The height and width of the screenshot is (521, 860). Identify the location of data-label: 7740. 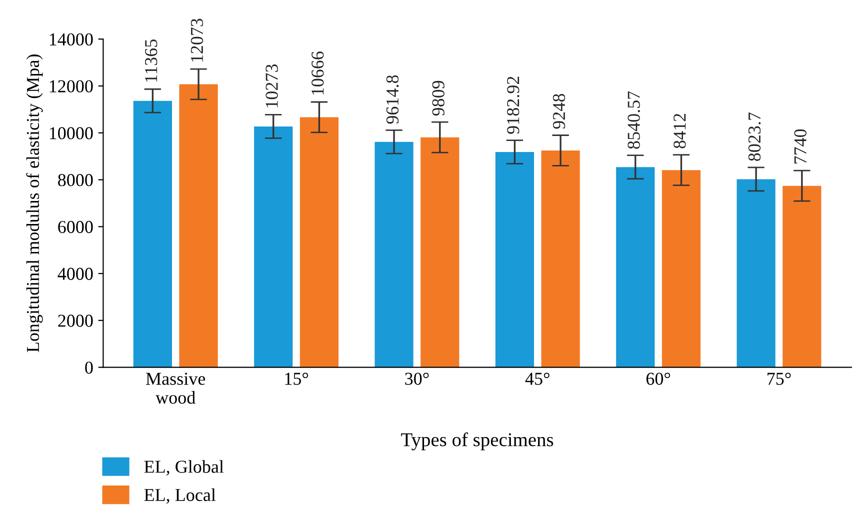
(800, 146).